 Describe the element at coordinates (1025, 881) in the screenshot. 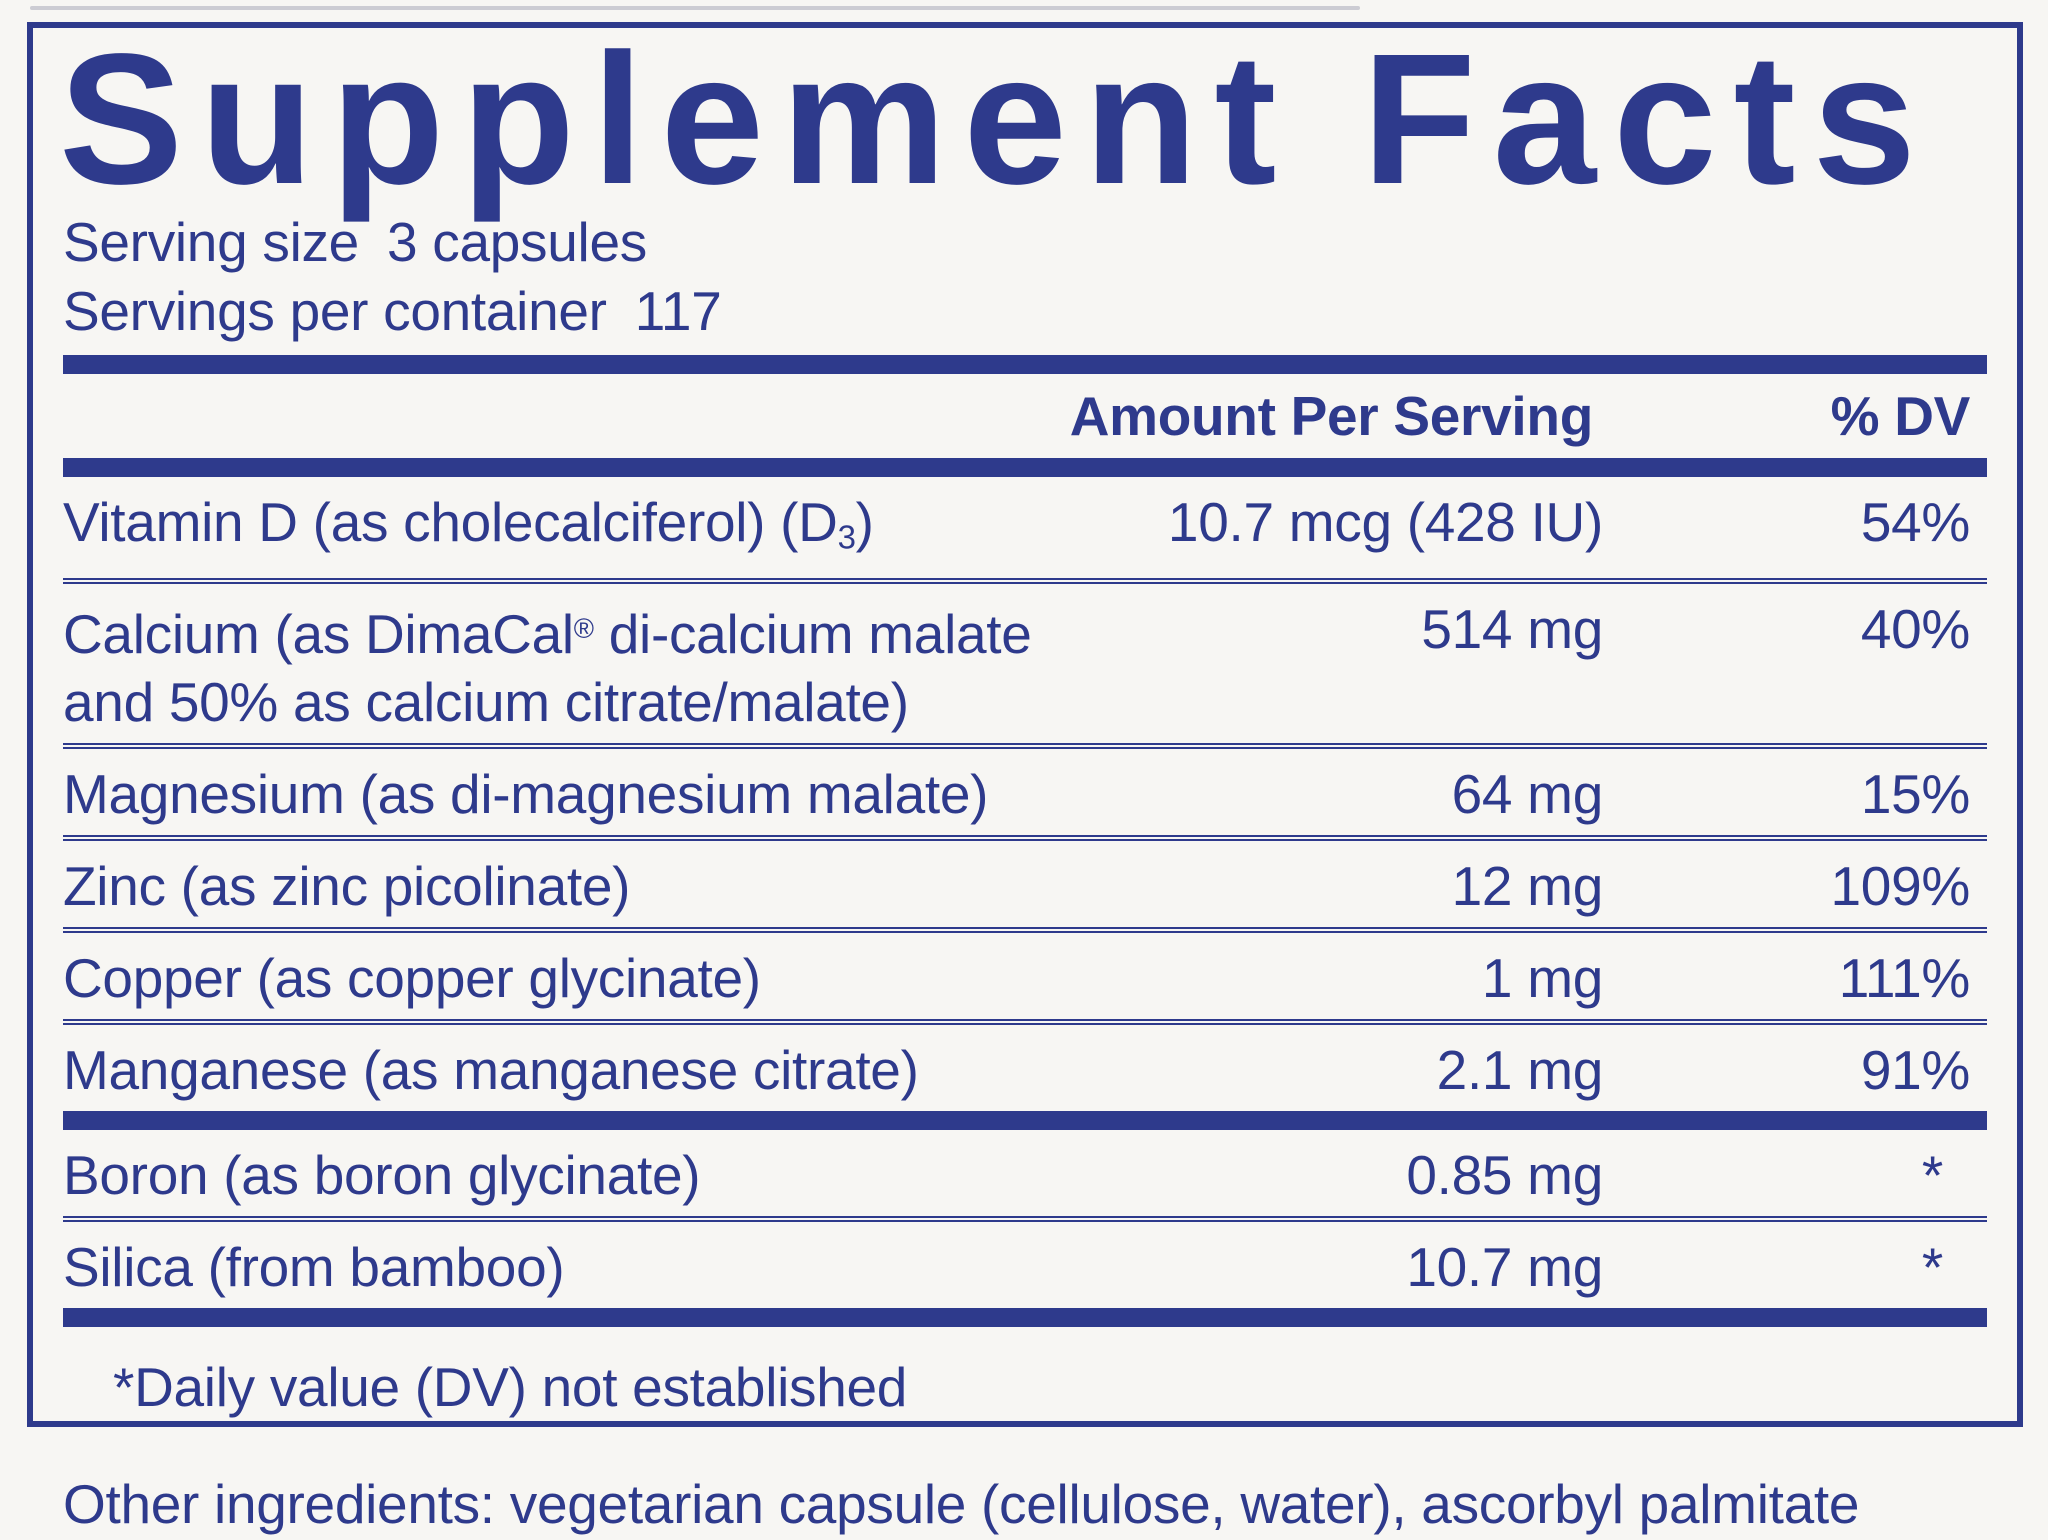

I see `table-row: Zinc (as zinc picolinate) 12 mg 109%` at that location.